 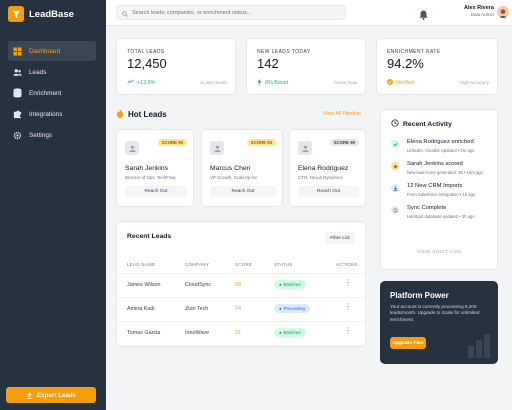 What do you see at coordinates (441, 194) in the screenshot?
I see `activity-sub: From Salesforce Integration • 1h ago` at bounding box center [441, 194].